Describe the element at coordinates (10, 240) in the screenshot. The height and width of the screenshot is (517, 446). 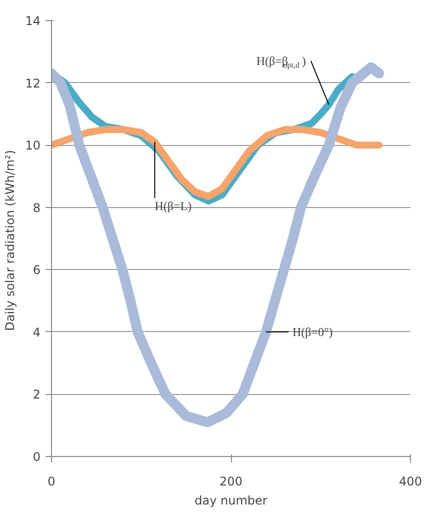
I see `y-axis-title: Daily solar radiation (kWh/m²)` at that location.